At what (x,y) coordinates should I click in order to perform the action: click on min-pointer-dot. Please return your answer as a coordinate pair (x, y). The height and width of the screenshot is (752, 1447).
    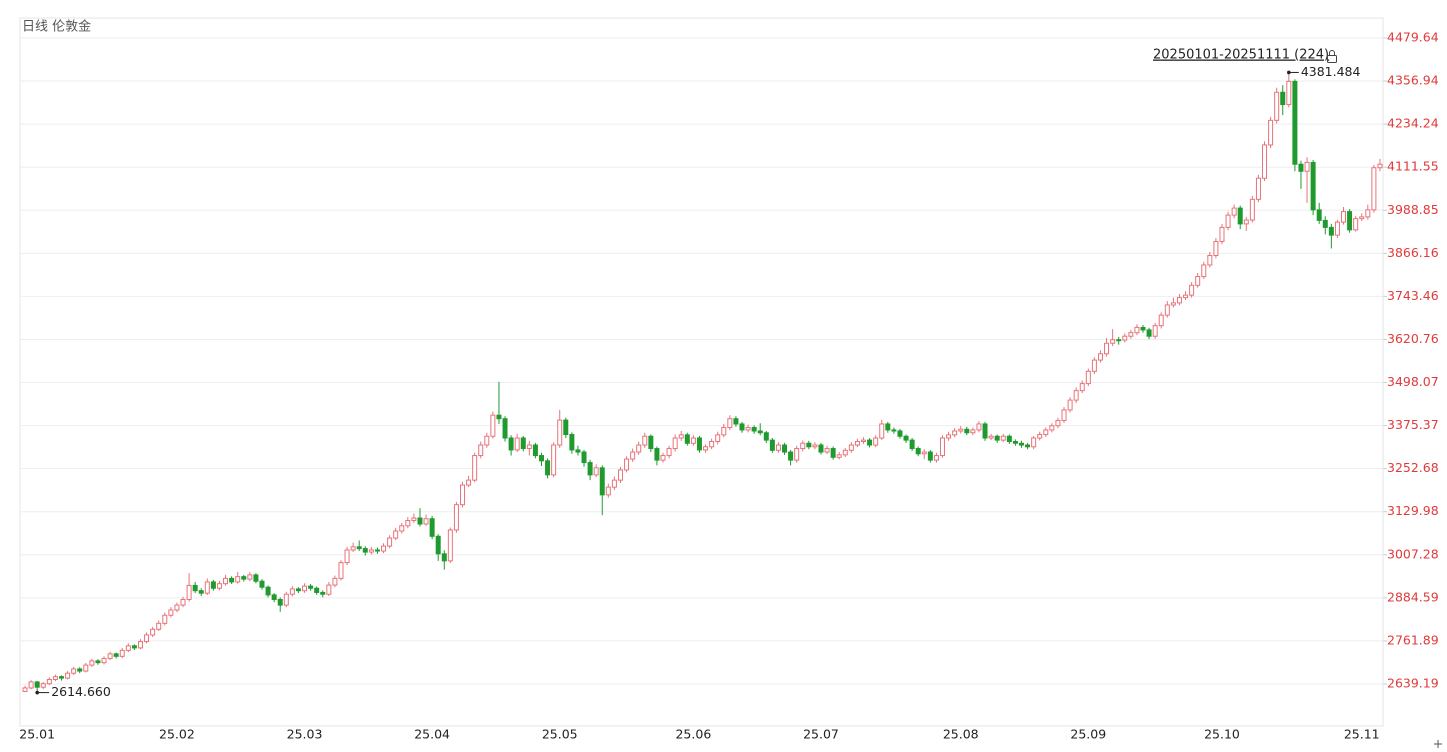
    Looking at the image, I should click on (37, 692).